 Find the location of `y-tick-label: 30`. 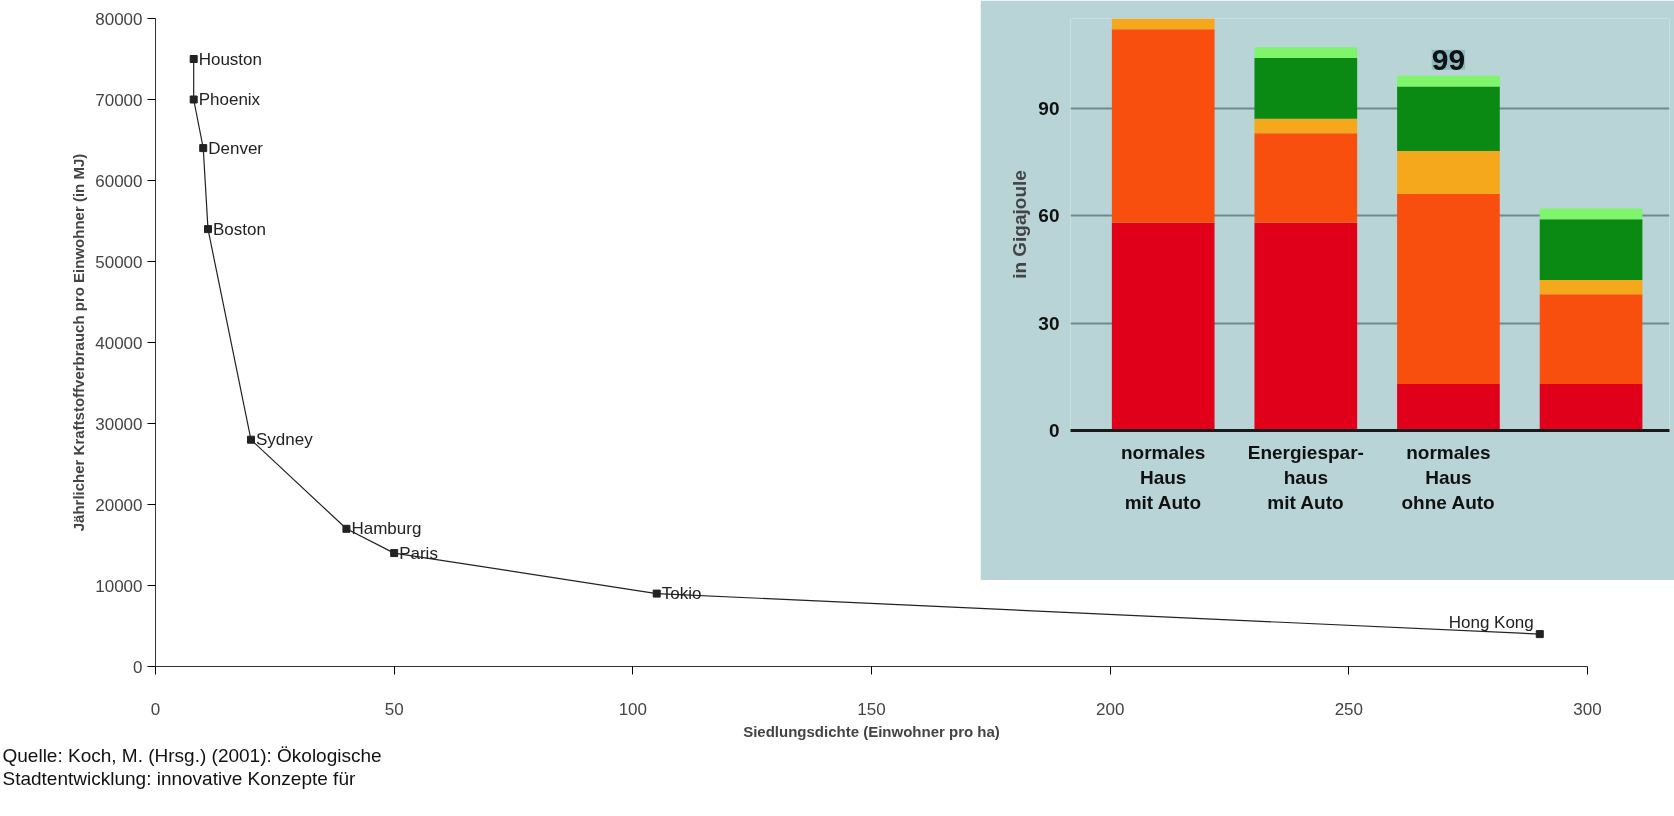

y-tick-label: 30 is located at coordinates (1049, 323).